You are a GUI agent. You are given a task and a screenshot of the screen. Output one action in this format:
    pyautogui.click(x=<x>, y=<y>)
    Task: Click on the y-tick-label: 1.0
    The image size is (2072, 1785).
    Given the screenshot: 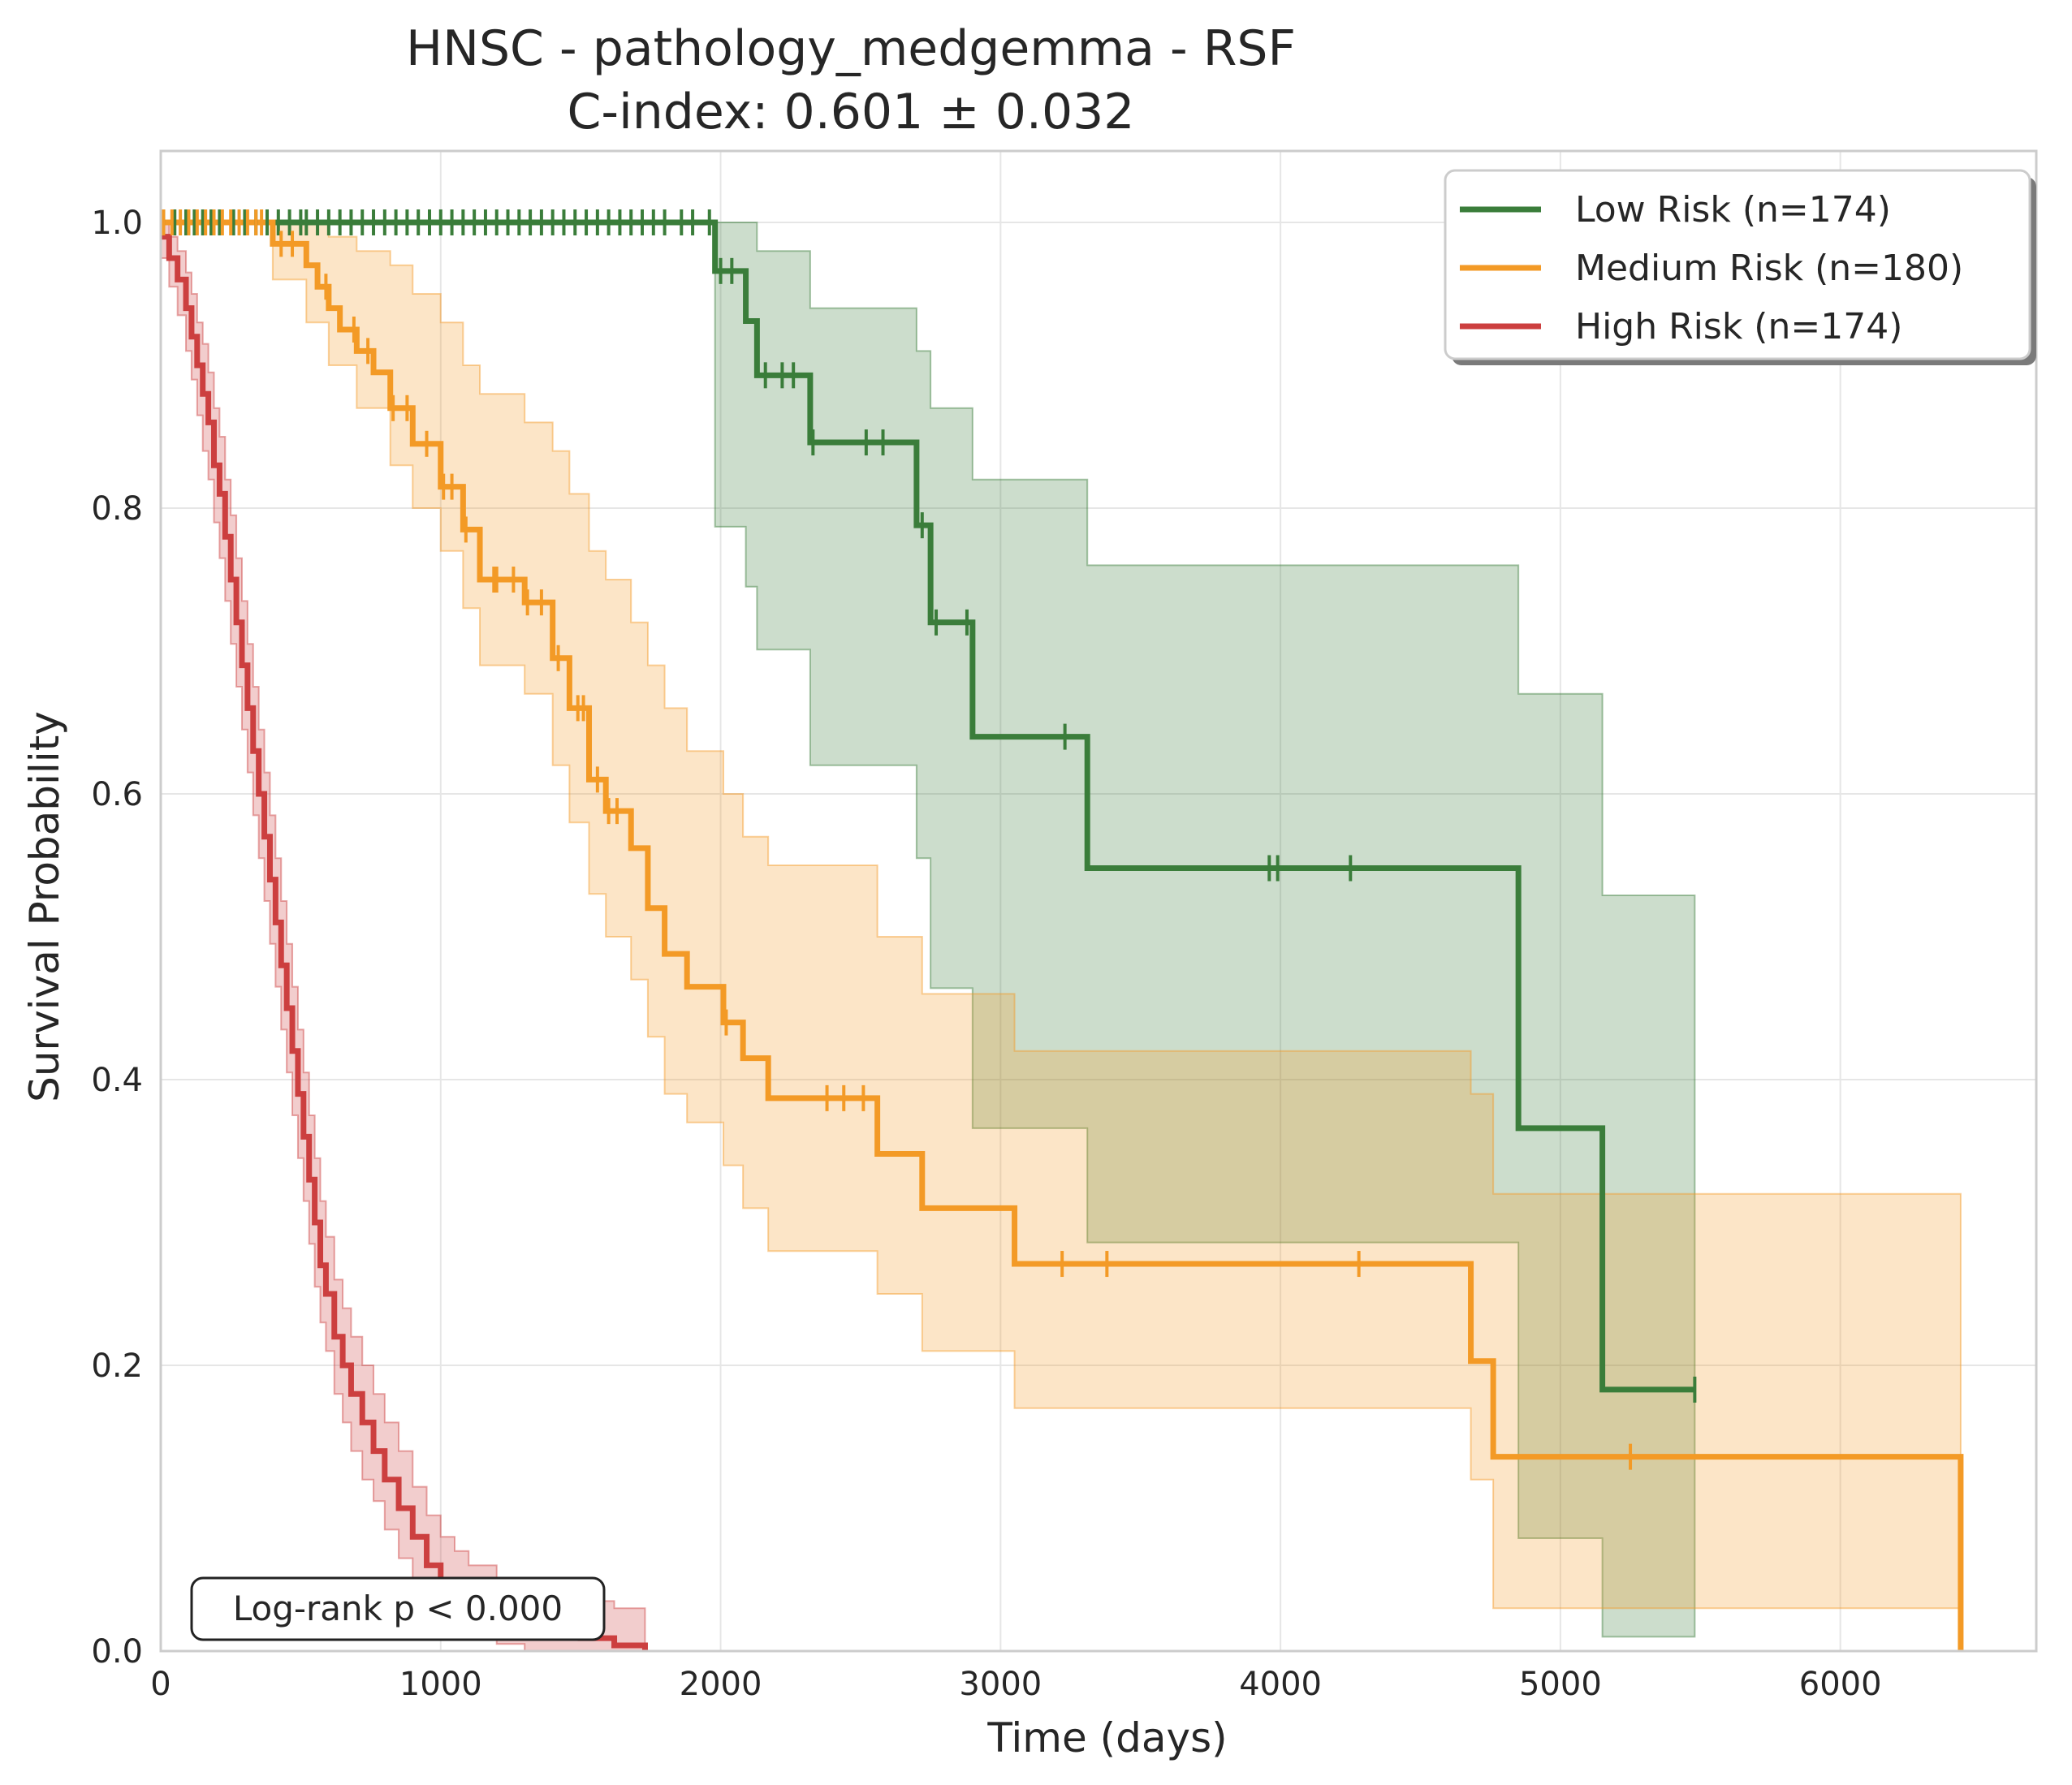 What is the action you would take?
    pyautogui.click(x=117, y=224)
    